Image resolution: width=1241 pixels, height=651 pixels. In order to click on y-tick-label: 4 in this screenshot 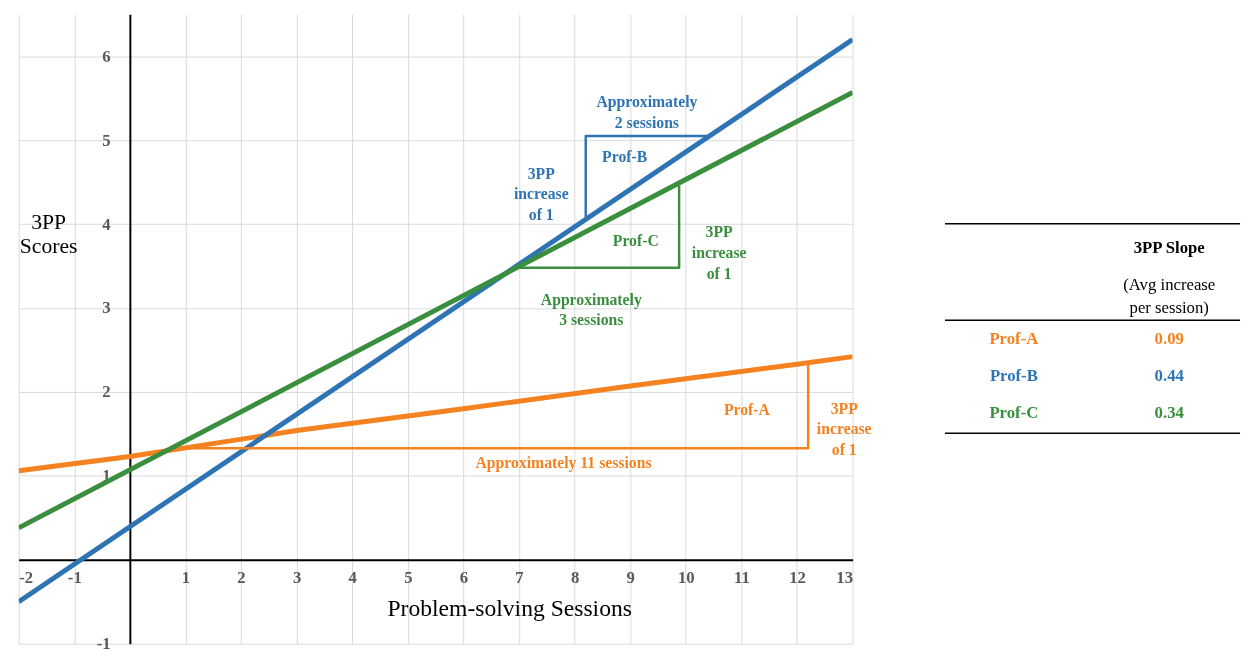, I will do `click(107, 224)`.